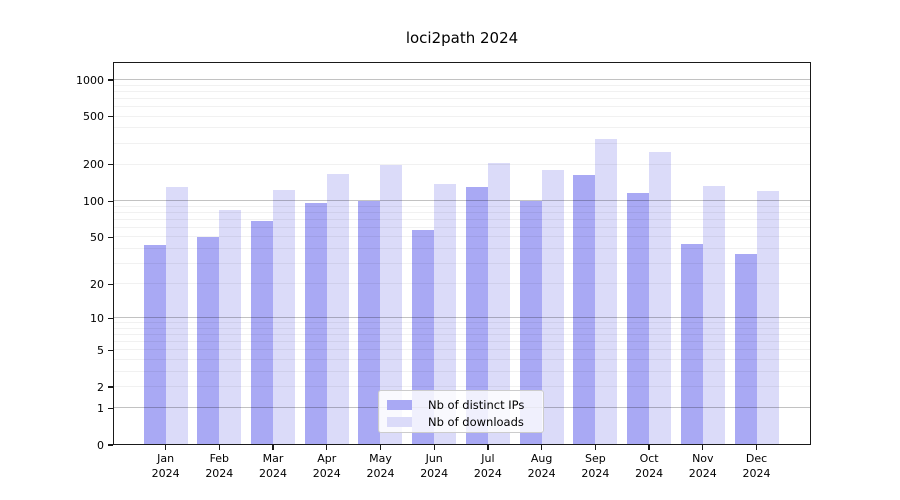  I want to click on y-tick-label-1000: 1000, so click(90, 80).